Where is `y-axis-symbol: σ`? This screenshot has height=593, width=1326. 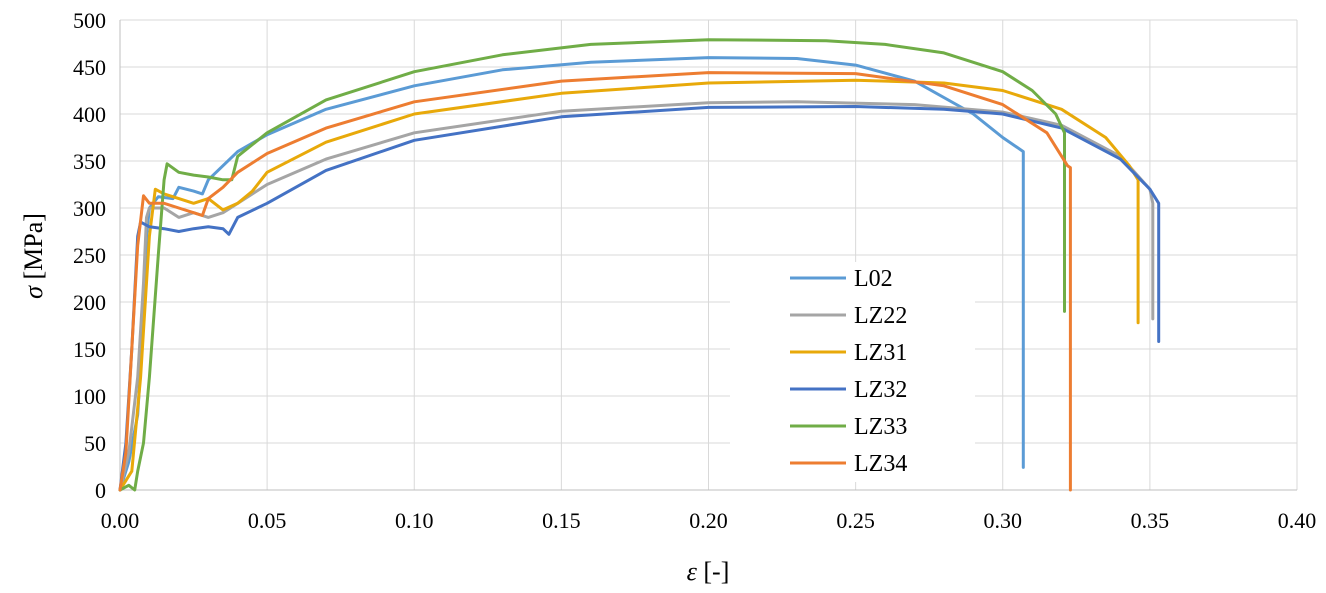
y-axis-symbol: σ is located at coordinates (33, 292).